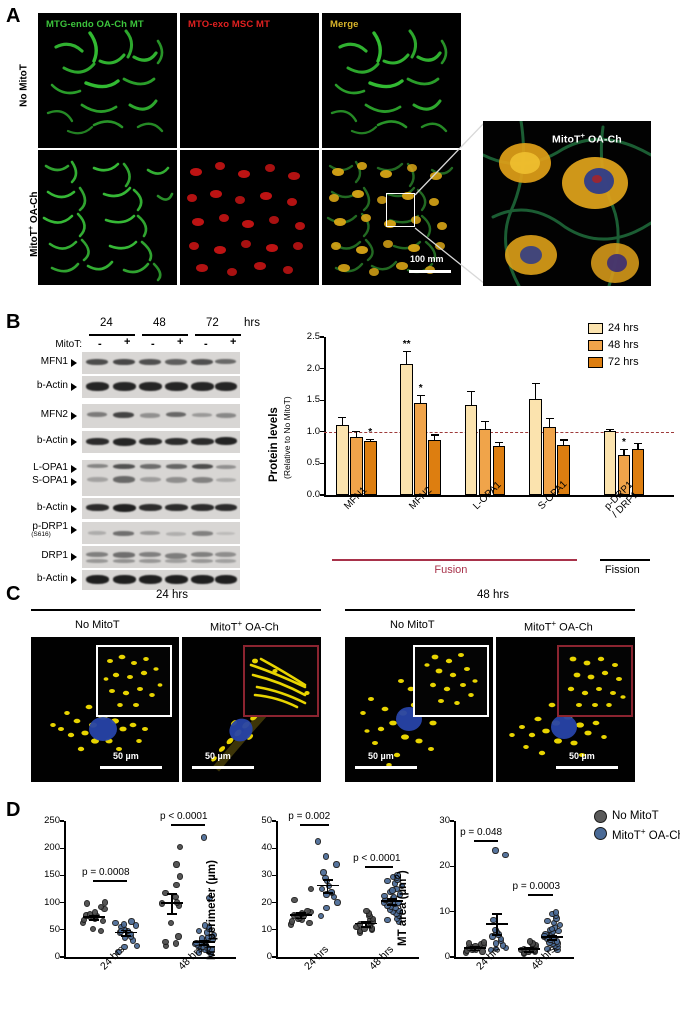 Image resolution: width=680 pixels, height=1009 pixels. What do you see at coordinates (481, 832) in the screenshot?
I see `scatter-pvalue-label: p = 0.048` at bounding box center [481, 832].